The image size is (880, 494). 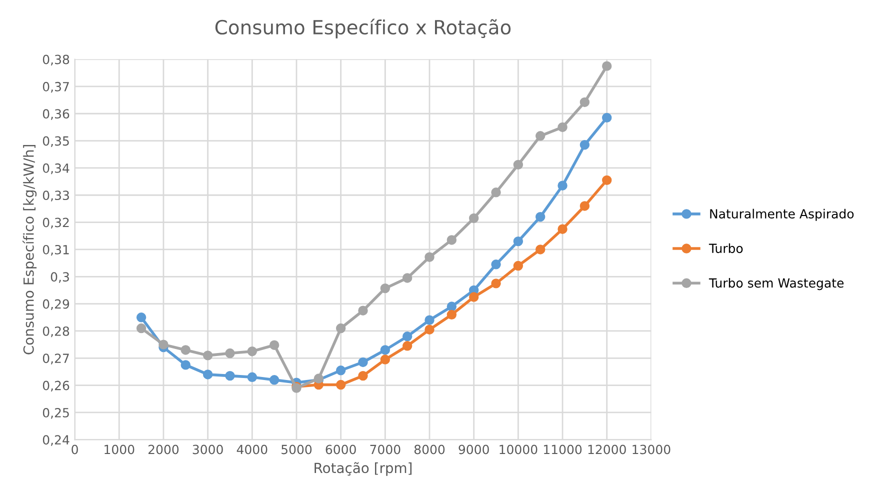 What do you see at coordinates (75, 449) in the screenshot?
I see `x-tick-label: 0` at bounding box center [75, 449].